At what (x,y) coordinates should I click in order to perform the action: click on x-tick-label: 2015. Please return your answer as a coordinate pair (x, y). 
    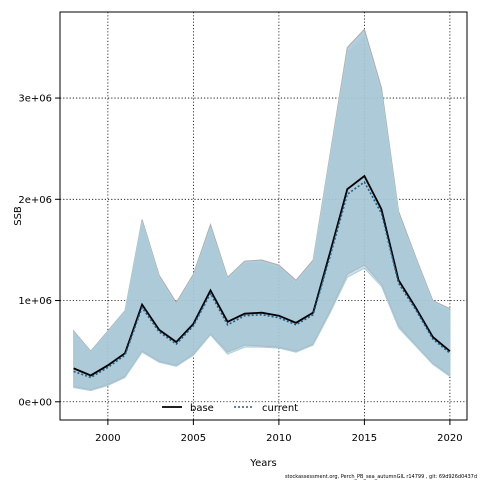
    Looking at the image, I should click on (364, 438).